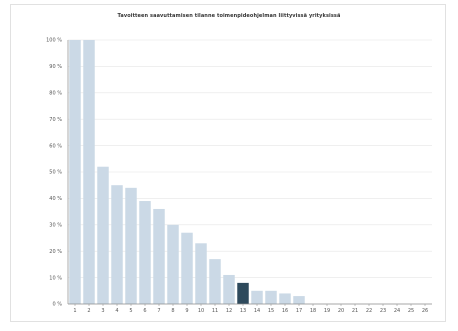  I want to click on y-tick-label: 10 %, so click(55, 278).